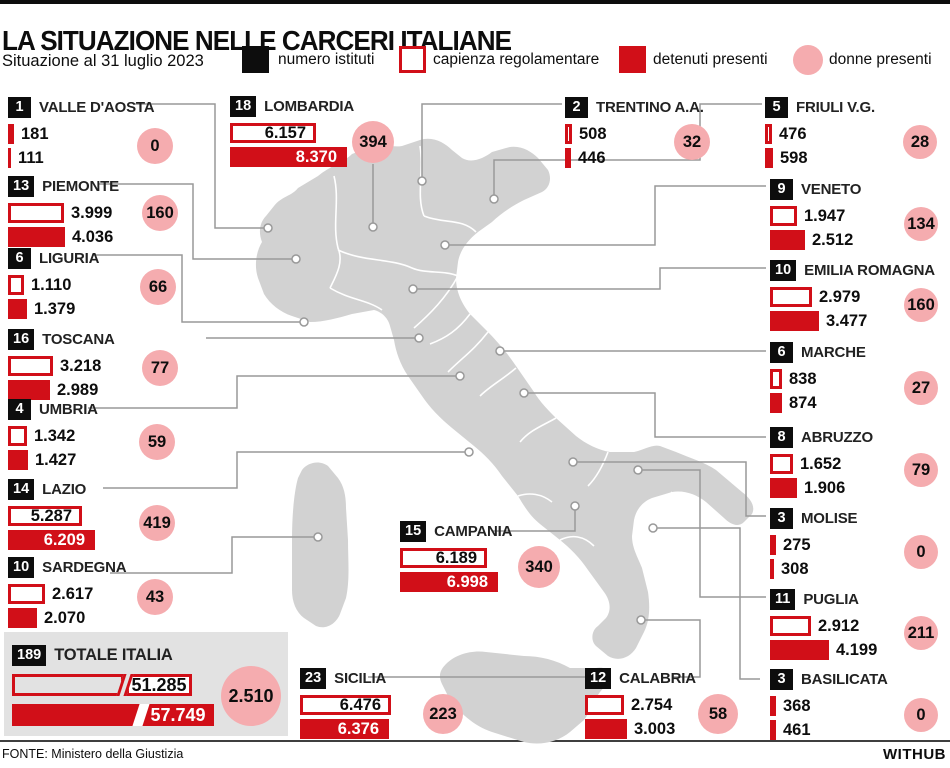  Describe the element at coordinates (797, 729) in the screenshot. I see `detainees-value: 461` at that location.